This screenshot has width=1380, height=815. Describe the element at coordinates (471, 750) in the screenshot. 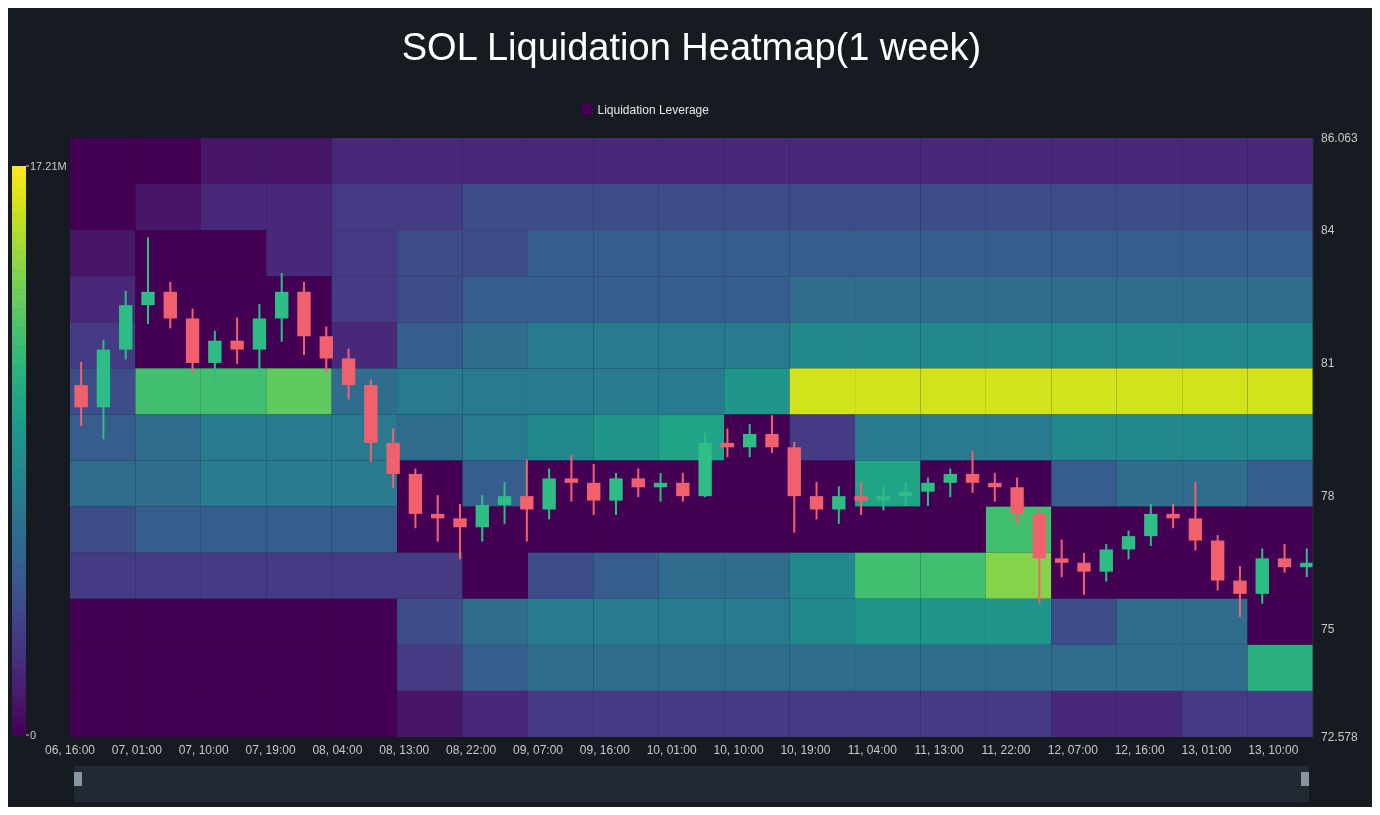

I see `x-tick-label: 08, 22:00` at that location.